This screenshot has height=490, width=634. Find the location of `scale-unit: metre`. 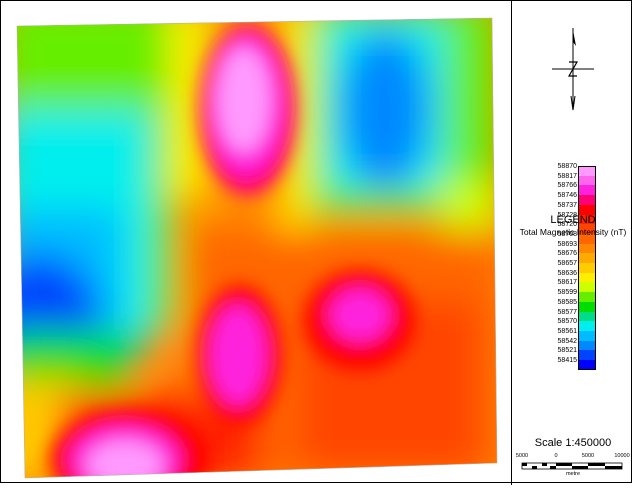

scale-unit: metre is located at coordinates (573, 474).